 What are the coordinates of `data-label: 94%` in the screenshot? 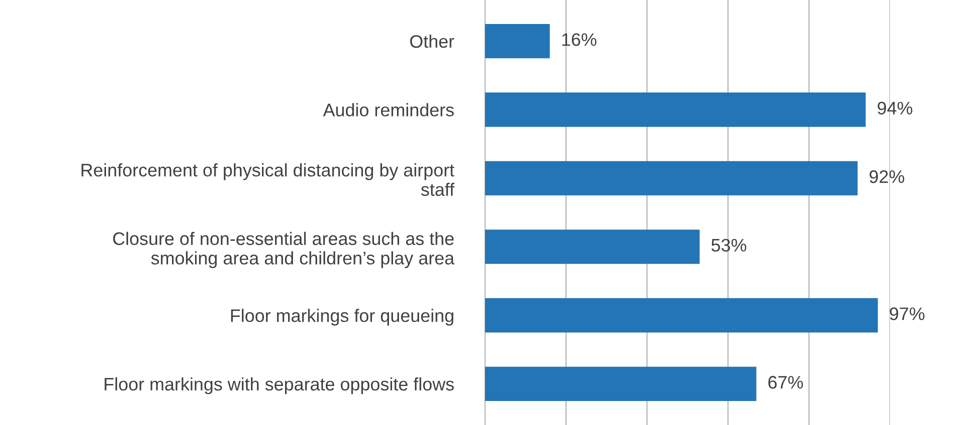 It's located at (895, 108).